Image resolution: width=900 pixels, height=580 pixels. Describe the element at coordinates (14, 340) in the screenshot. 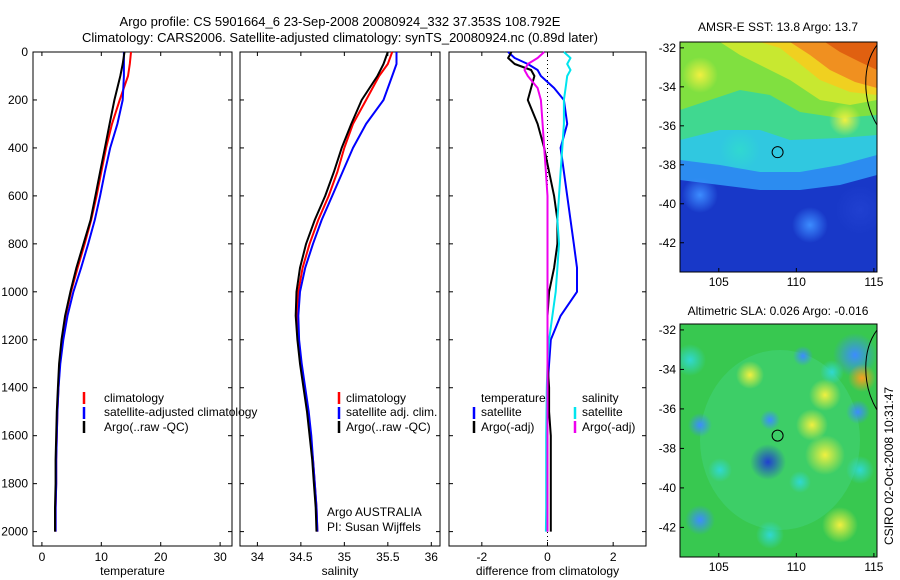

I see `y-tick-label: 1200` at that location.